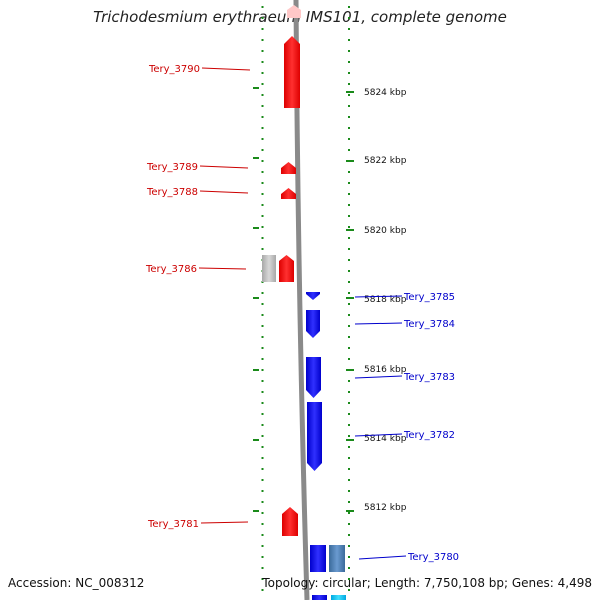  Describe the element at coordinates (319, 597) in the screenshot. I see `gene-block-partial` at that location.